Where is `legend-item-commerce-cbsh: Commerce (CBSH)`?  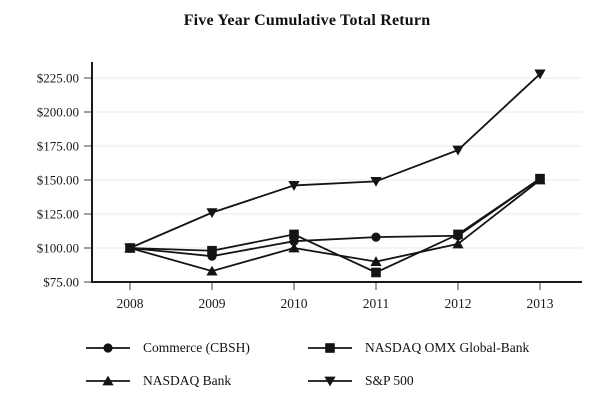
legend-item-commerce-cbsh: Commerce (CBSH) is located at coordinates (196, 348).